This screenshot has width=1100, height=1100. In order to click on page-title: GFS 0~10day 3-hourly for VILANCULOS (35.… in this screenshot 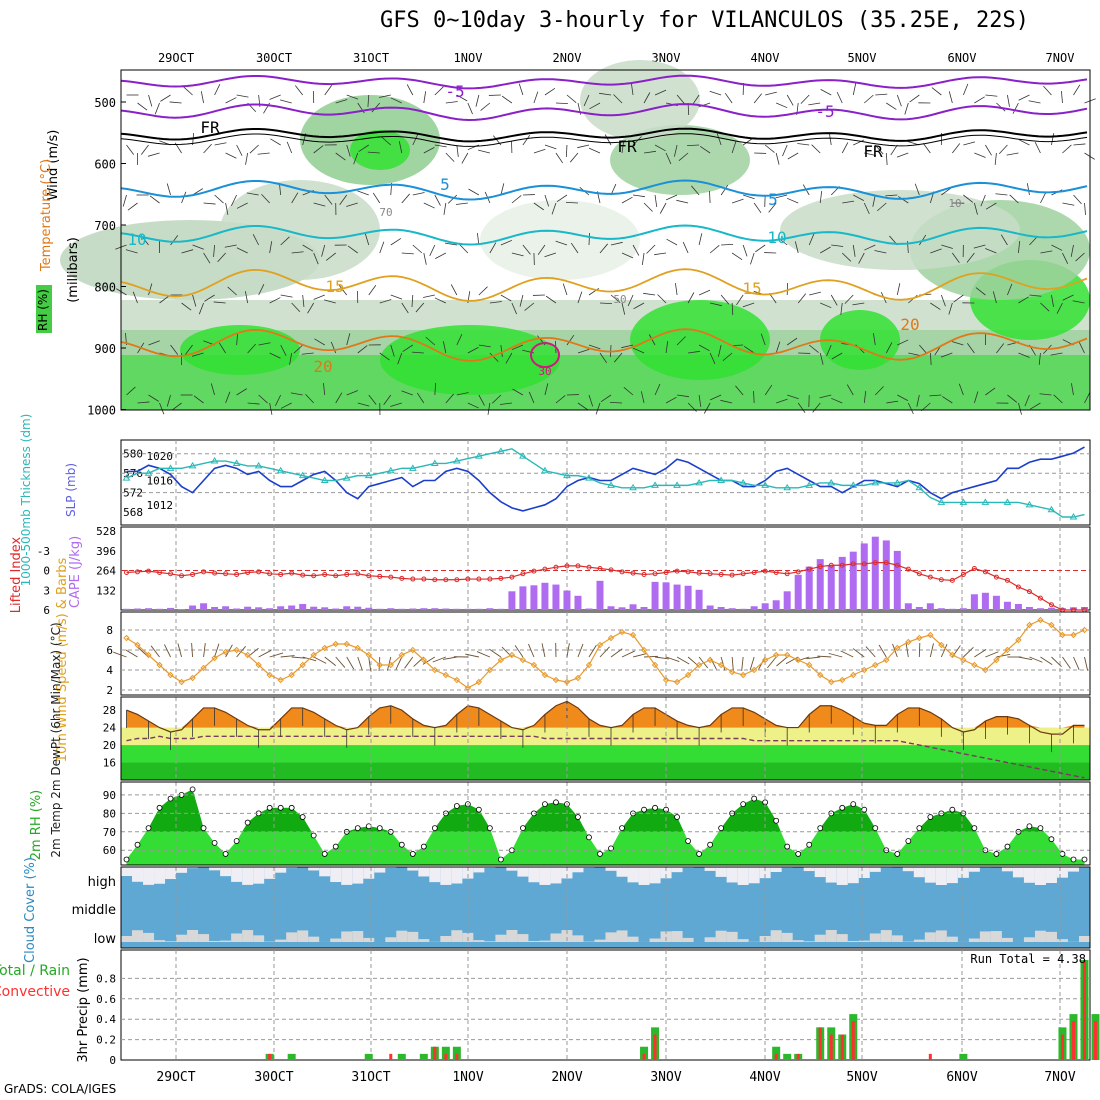, I will do `click(705, 20)`.